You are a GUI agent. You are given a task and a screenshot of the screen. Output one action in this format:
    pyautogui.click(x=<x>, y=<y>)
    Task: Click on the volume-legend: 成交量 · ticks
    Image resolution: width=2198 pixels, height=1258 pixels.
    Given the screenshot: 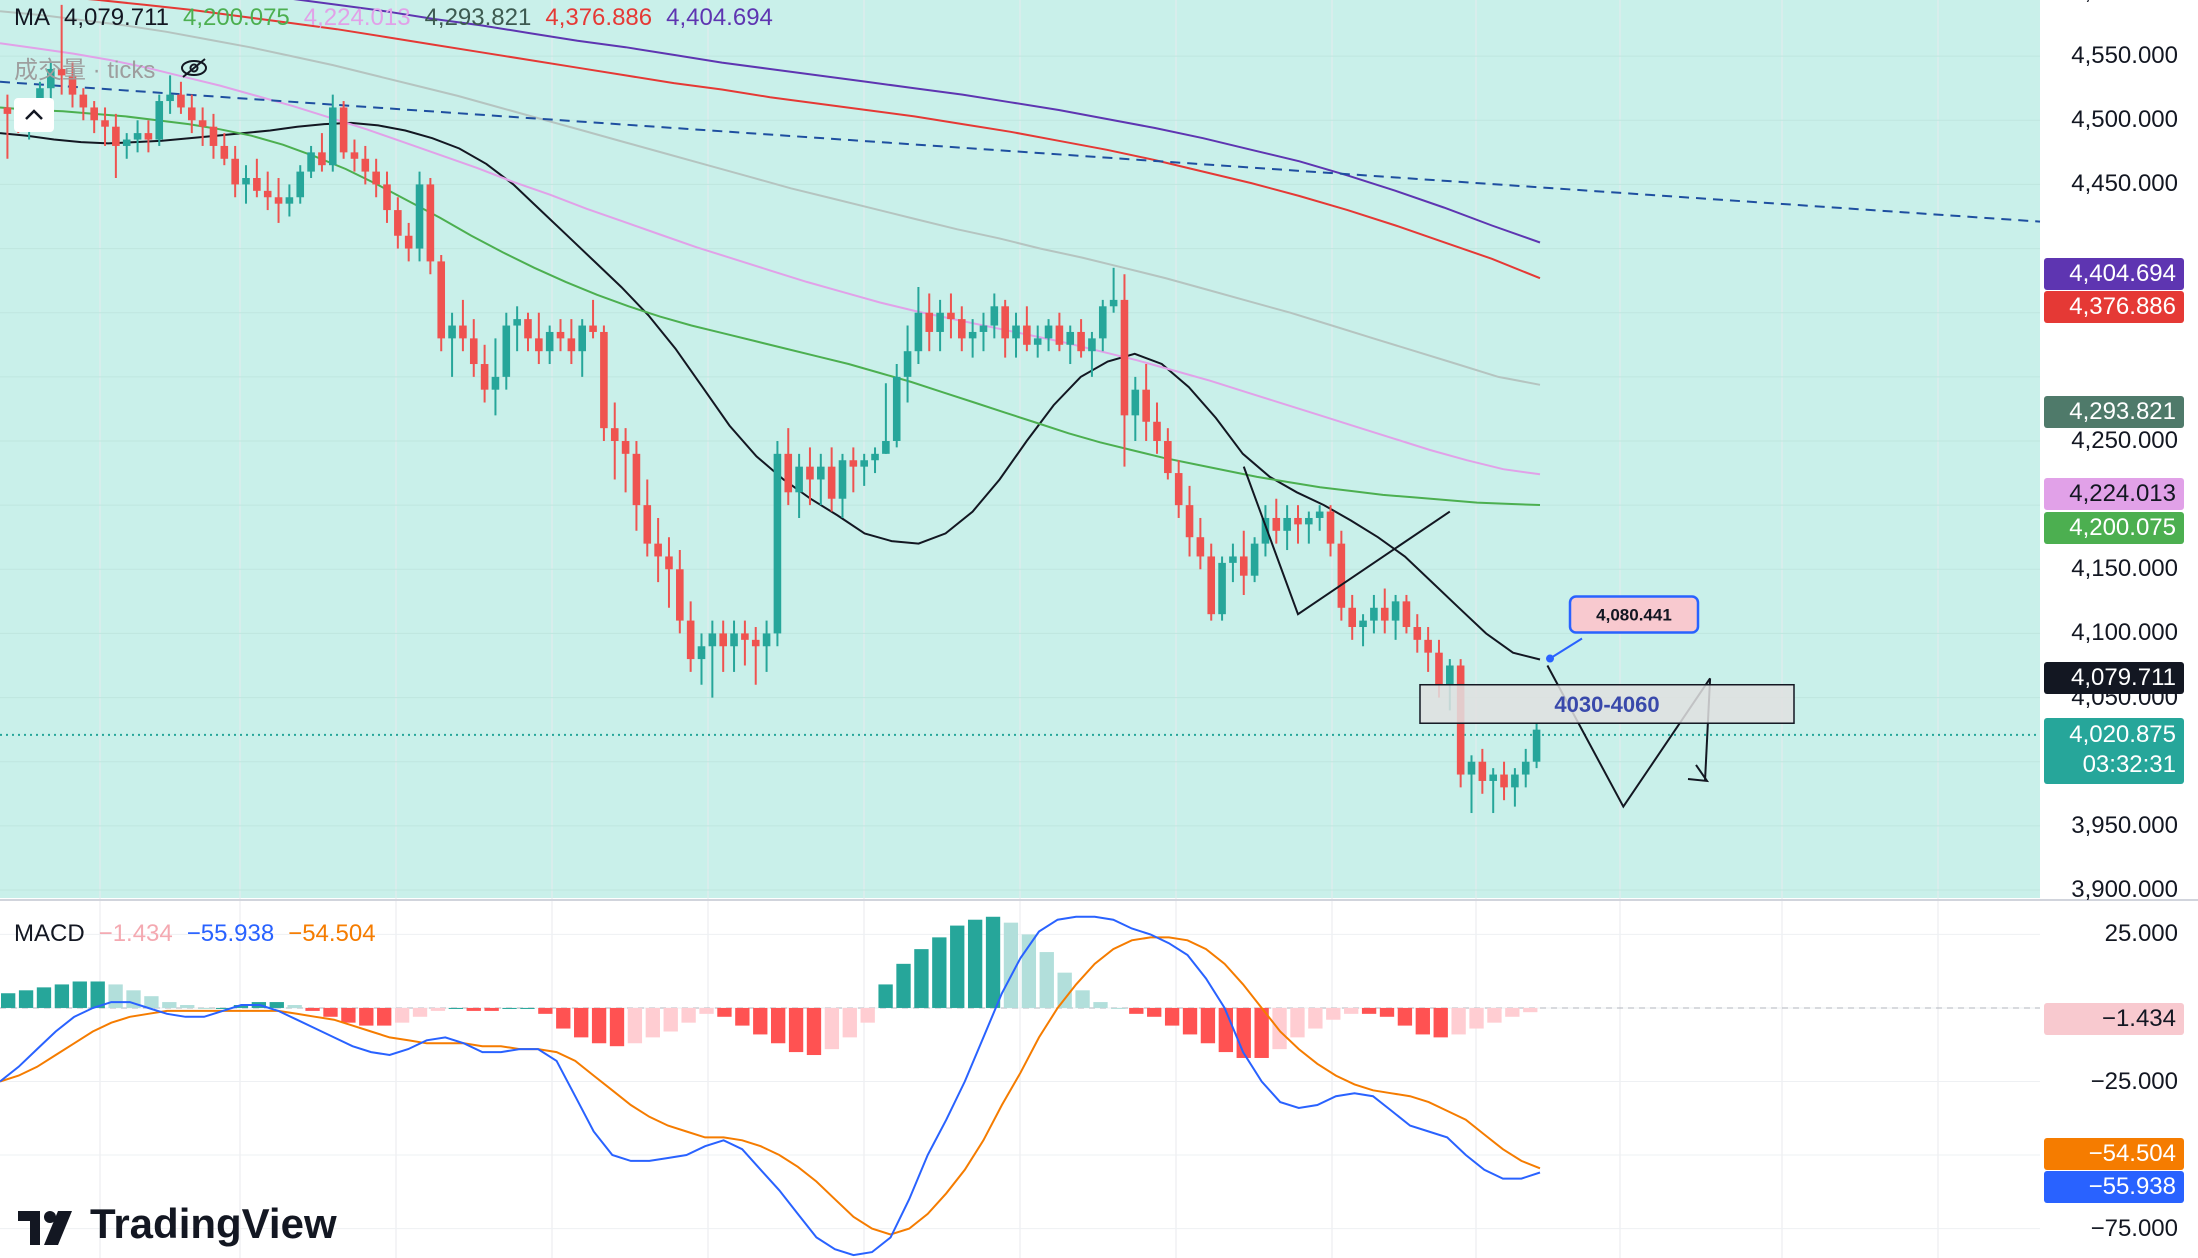 What is the action you would take?
    pyautogui.click(x=118, y=67)
    